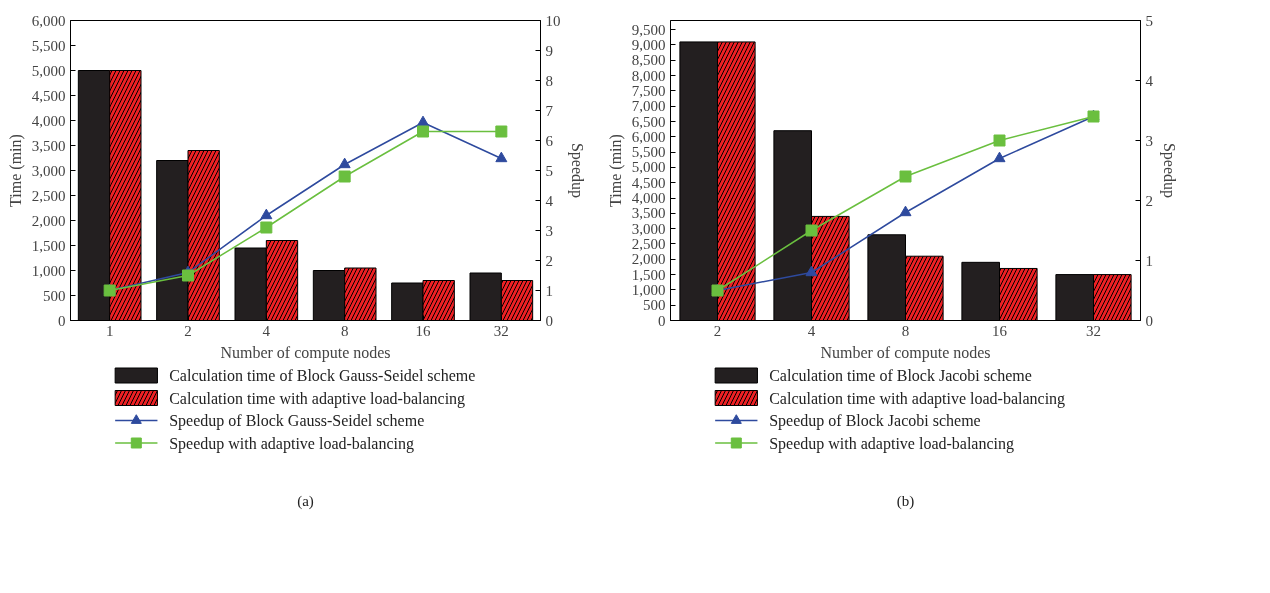 This screenshot has width=1270, height=593. Describe the element at coordinates (648, 75) in the screenshot. I see `y-tick-label: 8,000` at that location.